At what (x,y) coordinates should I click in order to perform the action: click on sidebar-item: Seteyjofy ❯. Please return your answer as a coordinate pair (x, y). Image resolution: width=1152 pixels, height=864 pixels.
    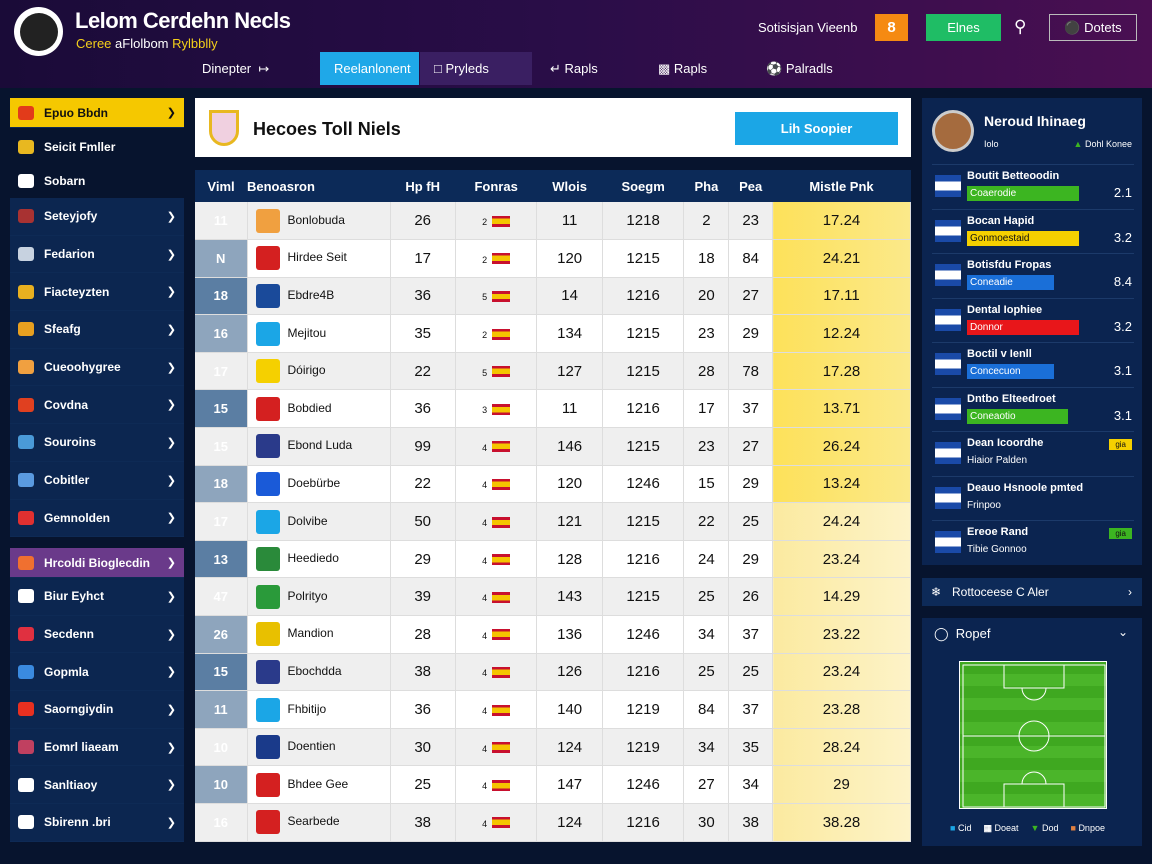
    Looking at the image, I should click on (97, 217).